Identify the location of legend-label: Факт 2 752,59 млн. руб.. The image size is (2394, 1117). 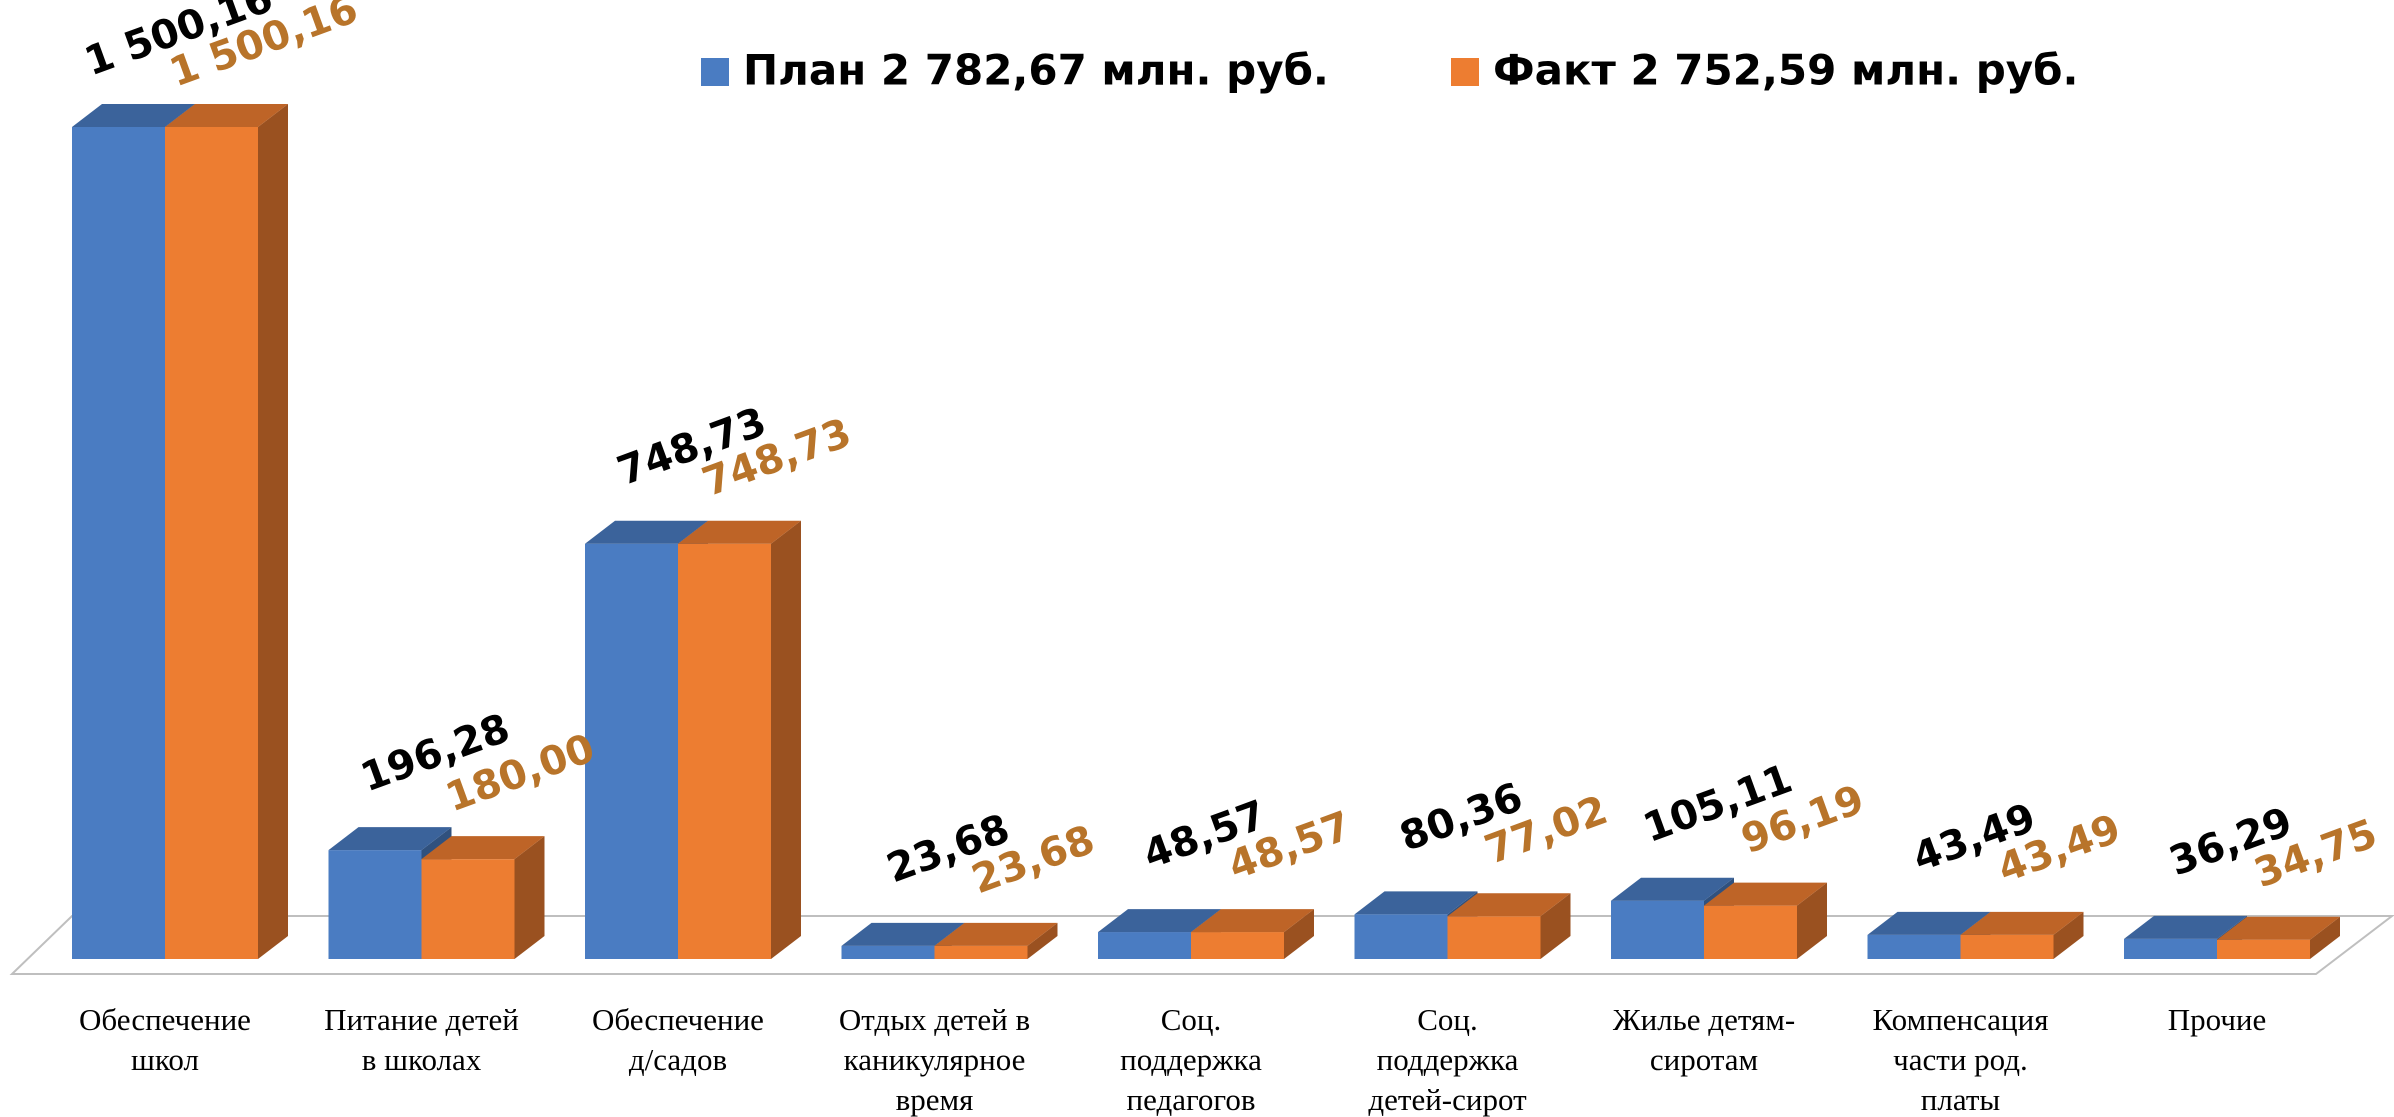
(1785, 70).